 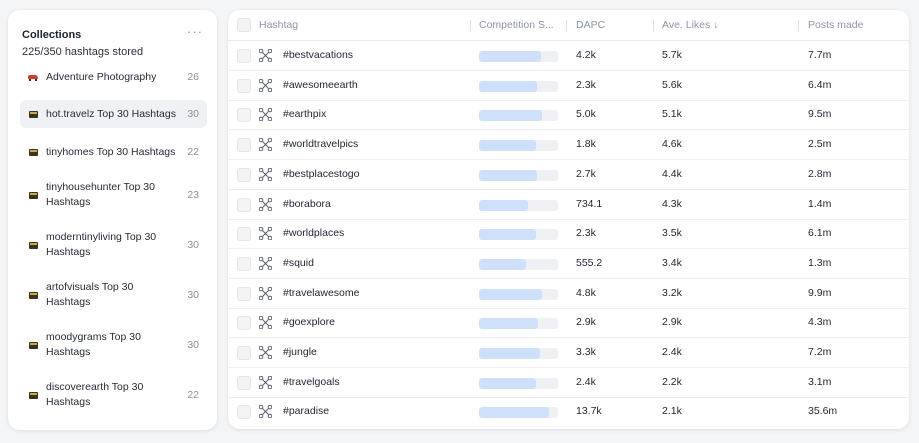 I want to click on collection-item-count: 22, so click(x=193, y=395).